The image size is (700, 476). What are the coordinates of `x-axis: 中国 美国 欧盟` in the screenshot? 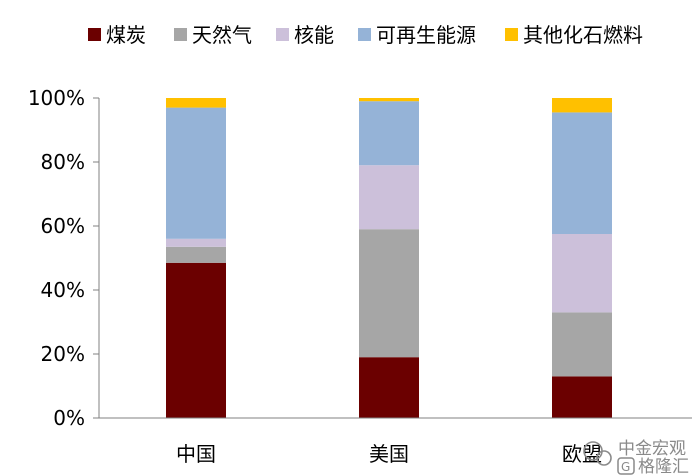 It's located at (395, 441).